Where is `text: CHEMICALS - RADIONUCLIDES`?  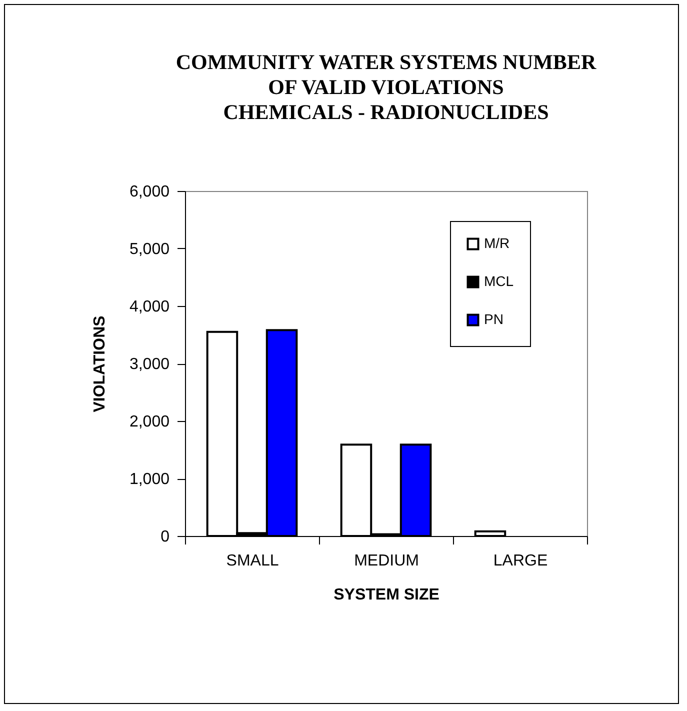 text: CHEMICALS - RADIONUCLIDES is located at coordinates (386, 112).